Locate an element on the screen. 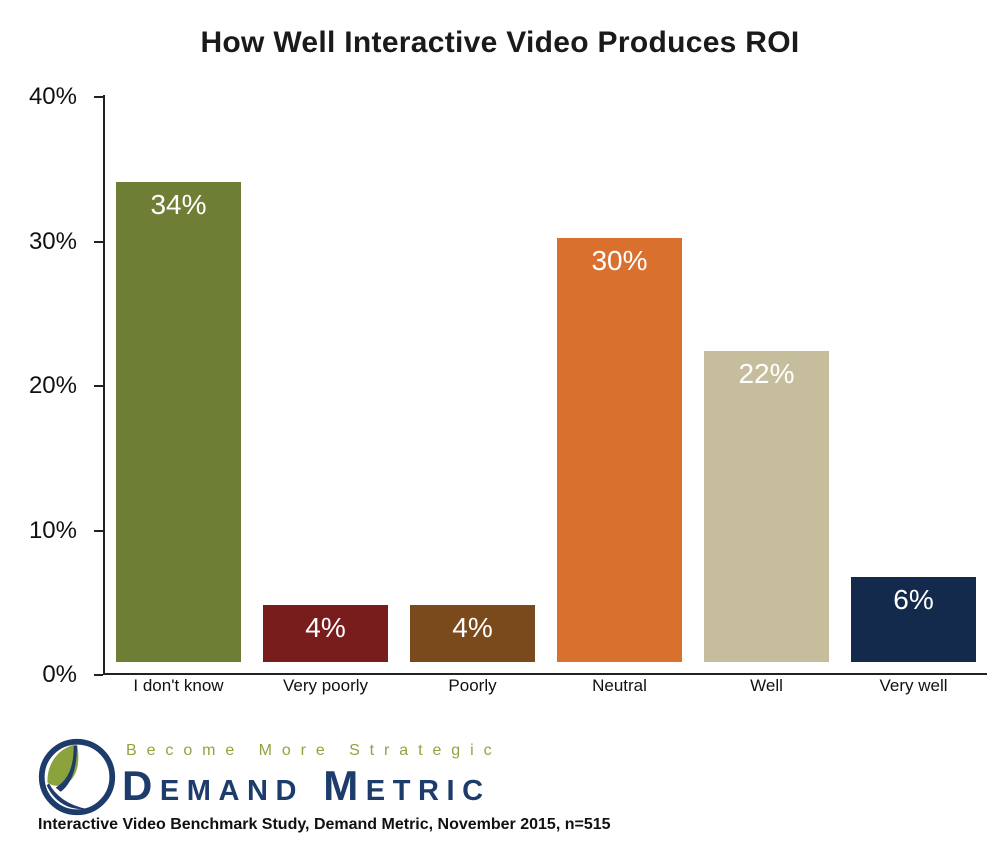 The height and width of the screenshot is (853, 1000). bar-column: 22% Well is located at coordinates (766, 405).